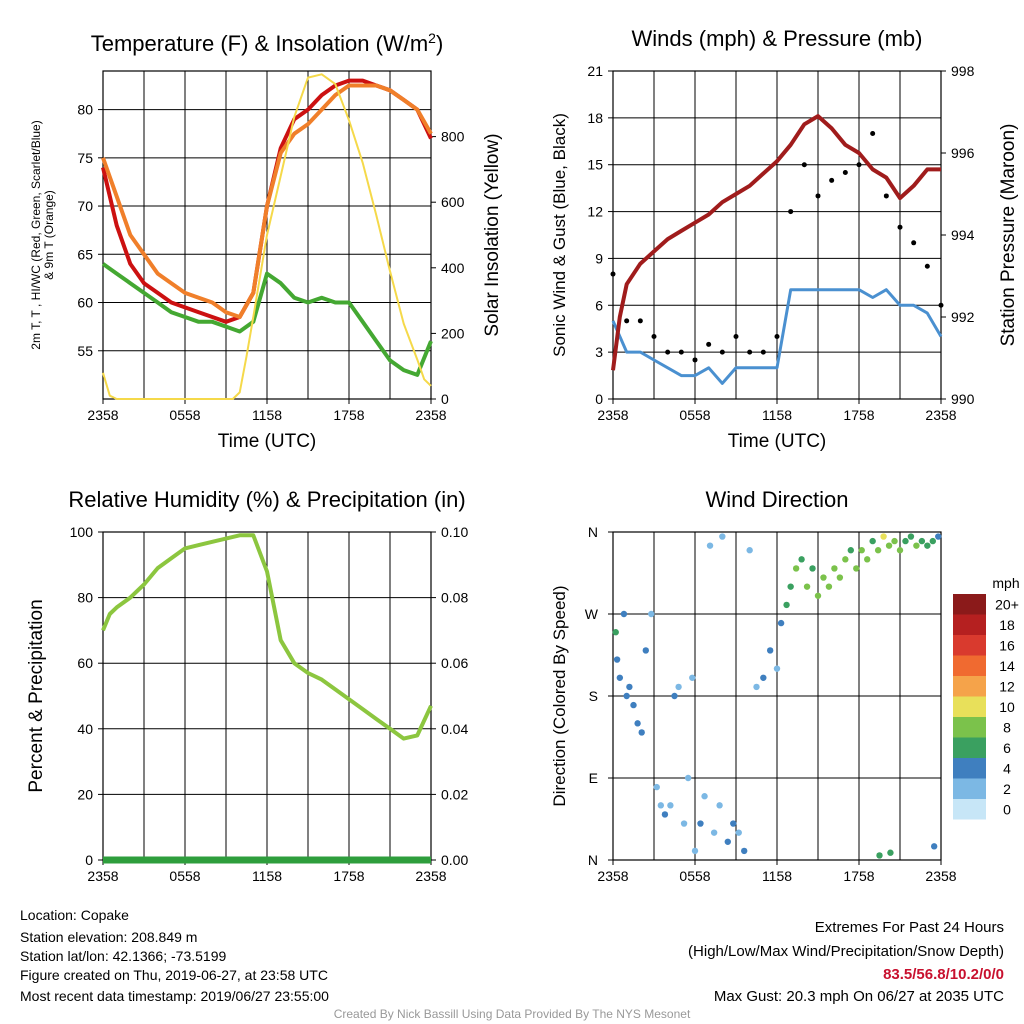  I want to click on y2-axis-tick-label: 200, so click(453, 333).